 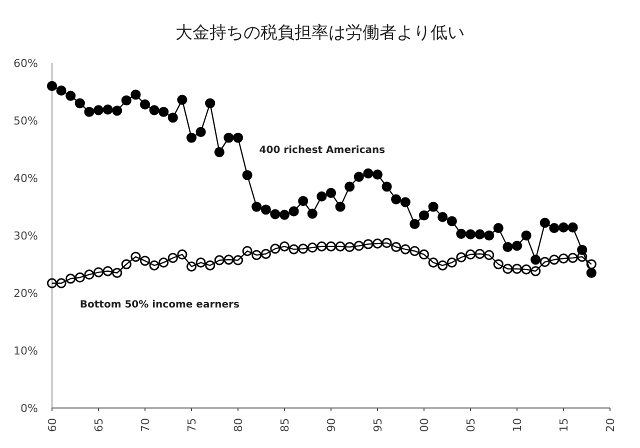 What do you see at coordinates (564, 425) in the screenshot?
I see `x-tick-label: 15` at bounding box center [564, 425].